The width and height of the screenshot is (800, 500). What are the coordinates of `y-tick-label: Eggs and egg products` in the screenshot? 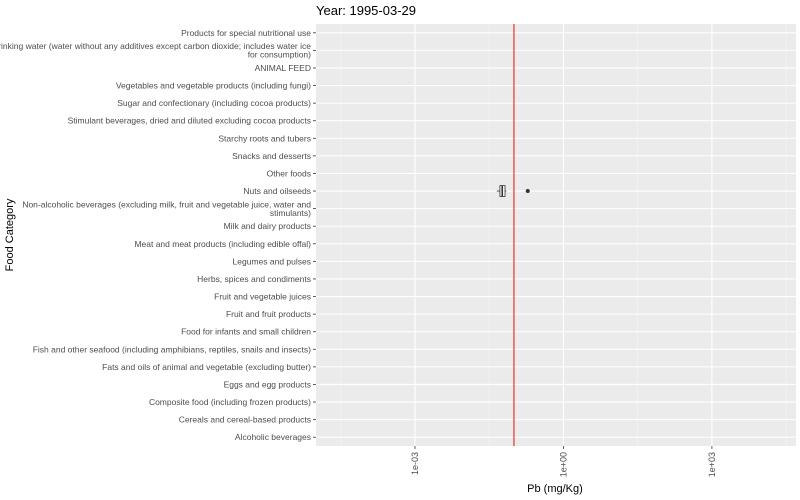 It's located at (267, 384).